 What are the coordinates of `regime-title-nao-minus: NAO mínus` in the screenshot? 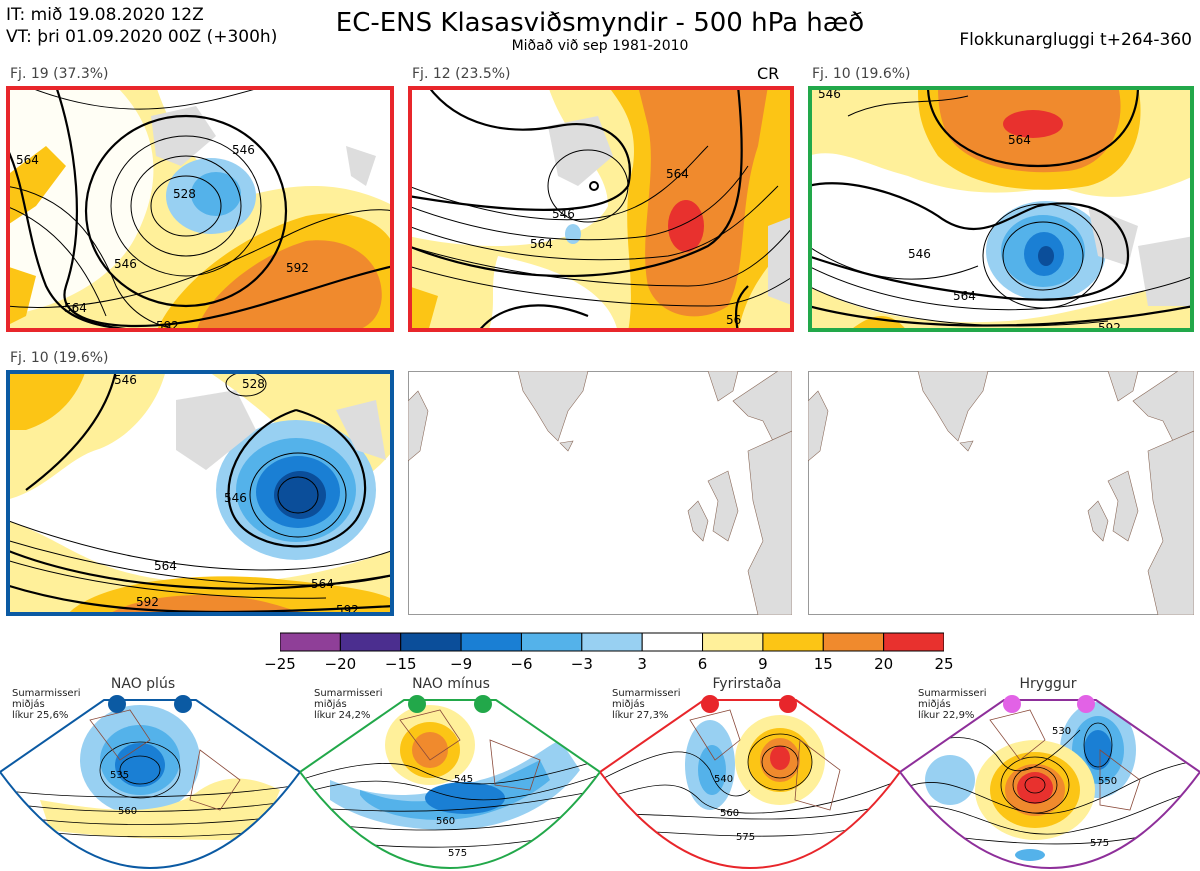 It's located at (451, 684).